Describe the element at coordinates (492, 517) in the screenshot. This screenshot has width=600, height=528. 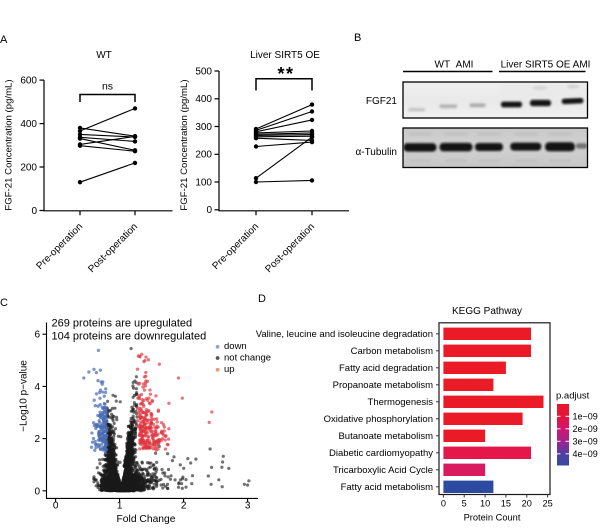
I see `svg-text: Protein Count` at that location.